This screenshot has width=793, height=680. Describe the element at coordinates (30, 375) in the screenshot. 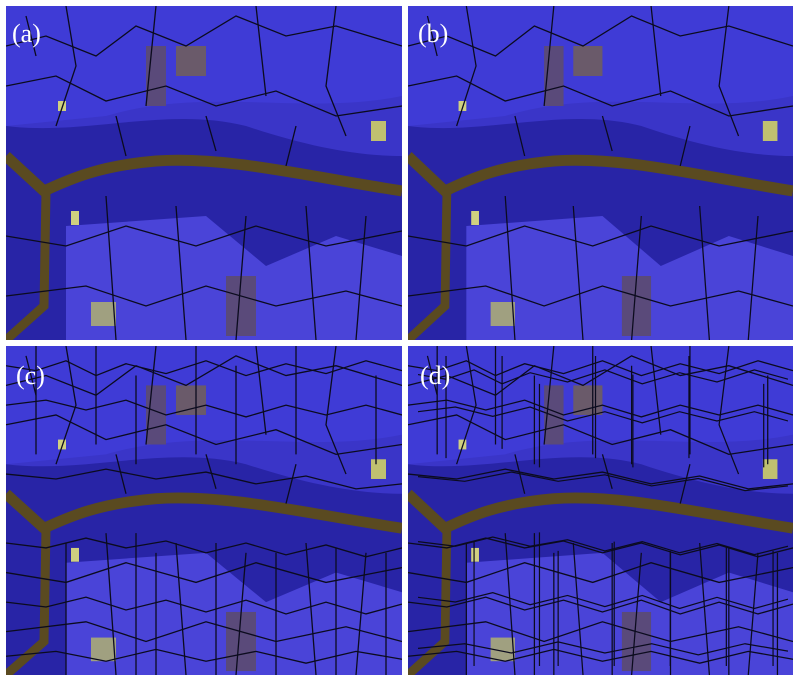

I see `panel-label: (c)` at that location.